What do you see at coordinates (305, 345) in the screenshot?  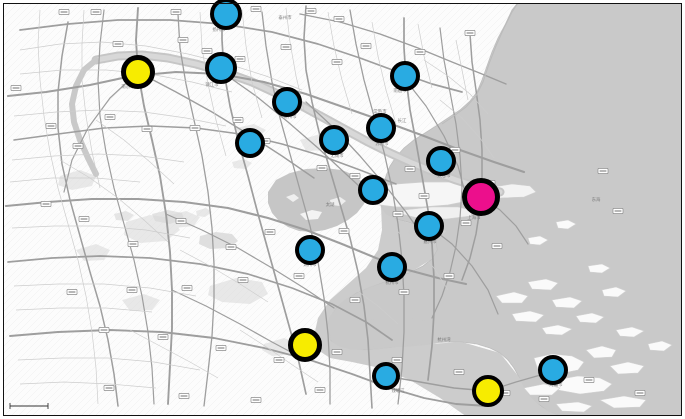 I see `city-marker-m15` at bounding box center [305, 345].